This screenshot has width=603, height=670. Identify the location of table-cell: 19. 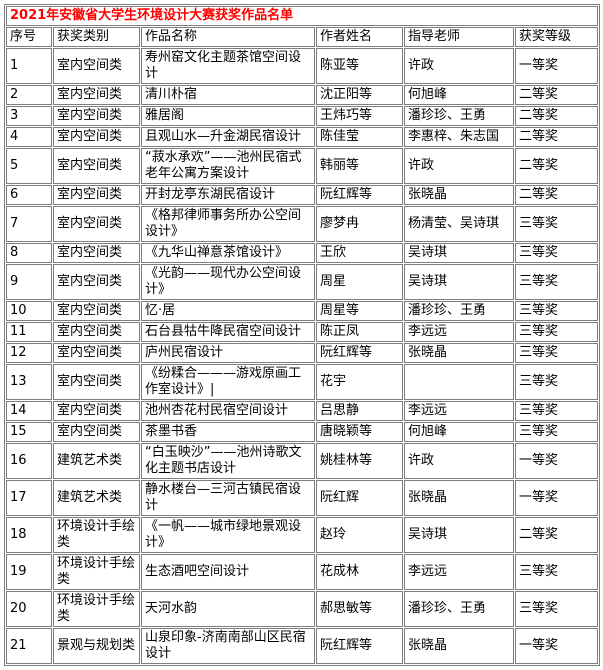
(29, 572).